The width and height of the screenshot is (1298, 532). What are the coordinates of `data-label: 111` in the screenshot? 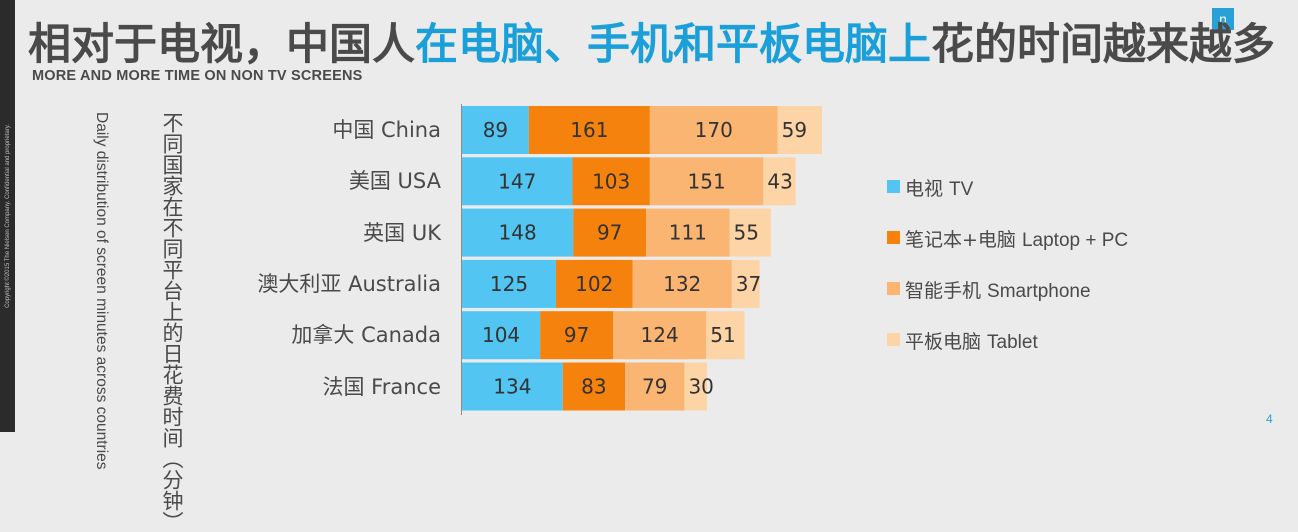 It's located at (688, 233).